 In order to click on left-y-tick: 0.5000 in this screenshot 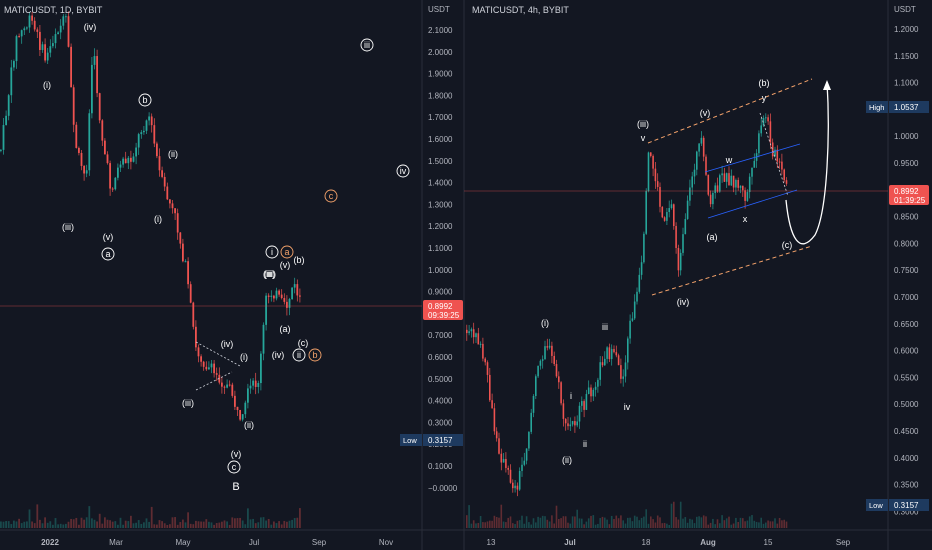, I will do `click(440, 379)`.